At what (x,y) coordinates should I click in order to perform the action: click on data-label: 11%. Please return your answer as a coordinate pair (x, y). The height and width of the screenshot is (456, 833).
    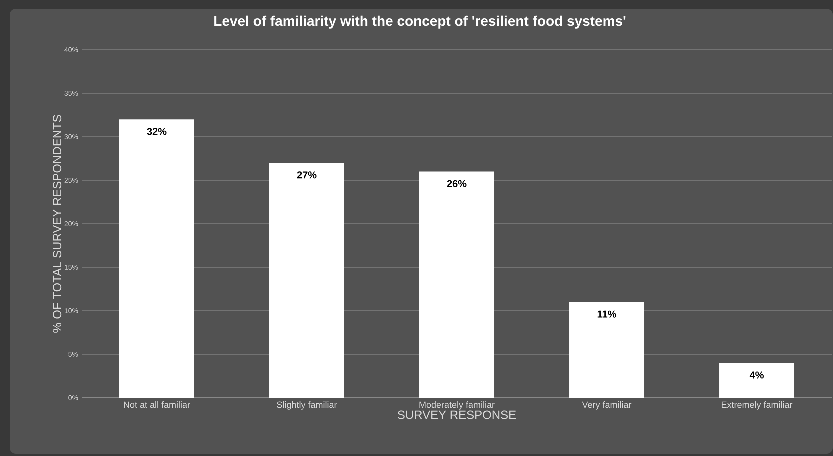
    Looking at the image, I should click on (607, 314).